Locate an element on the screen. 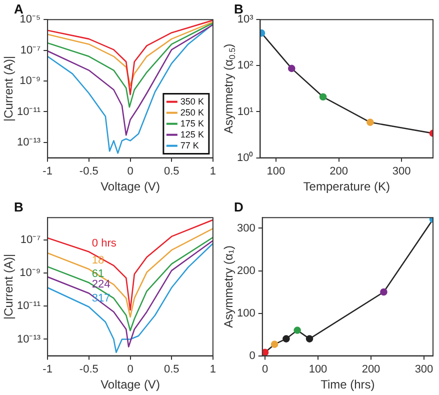 This screenshot has width=439, height=395. legend-label: 125 K is located at coordinates (192, 134).